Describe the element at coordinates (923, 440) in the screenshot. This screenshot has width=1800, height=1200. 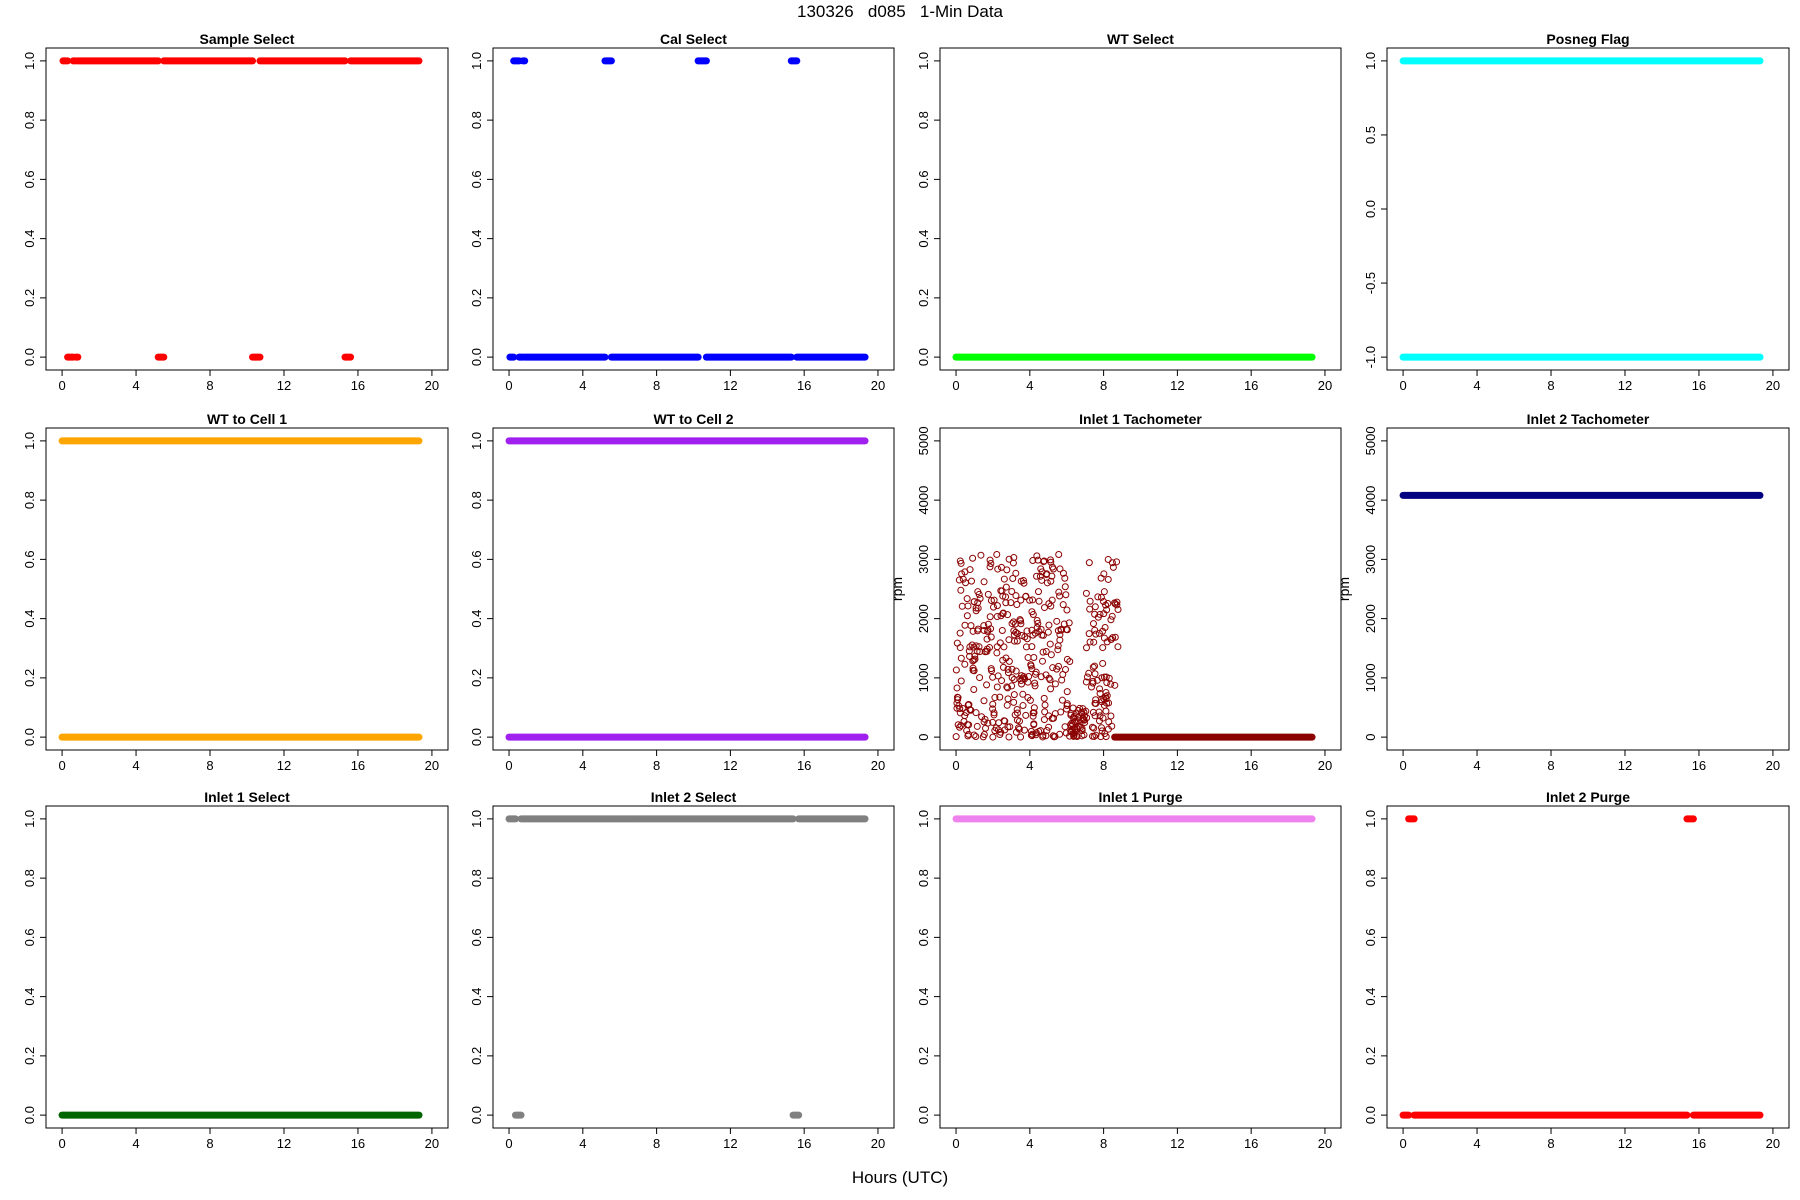
I see `y-tick-label: 5000` at that location.